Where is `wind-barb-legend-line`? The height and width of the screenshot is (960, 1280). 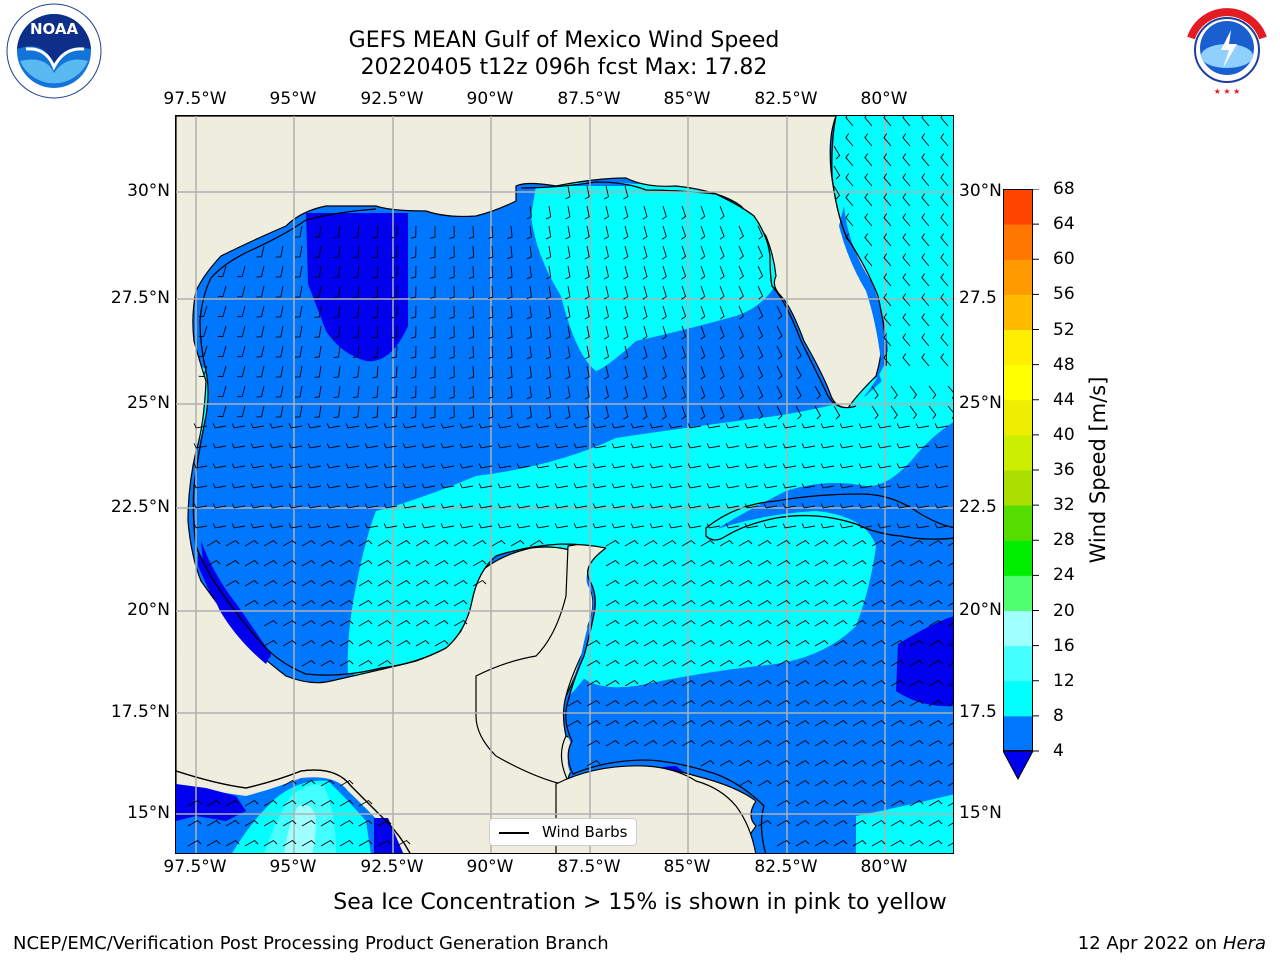
wind-barb-legend-line is located at coordinates (514, 833).